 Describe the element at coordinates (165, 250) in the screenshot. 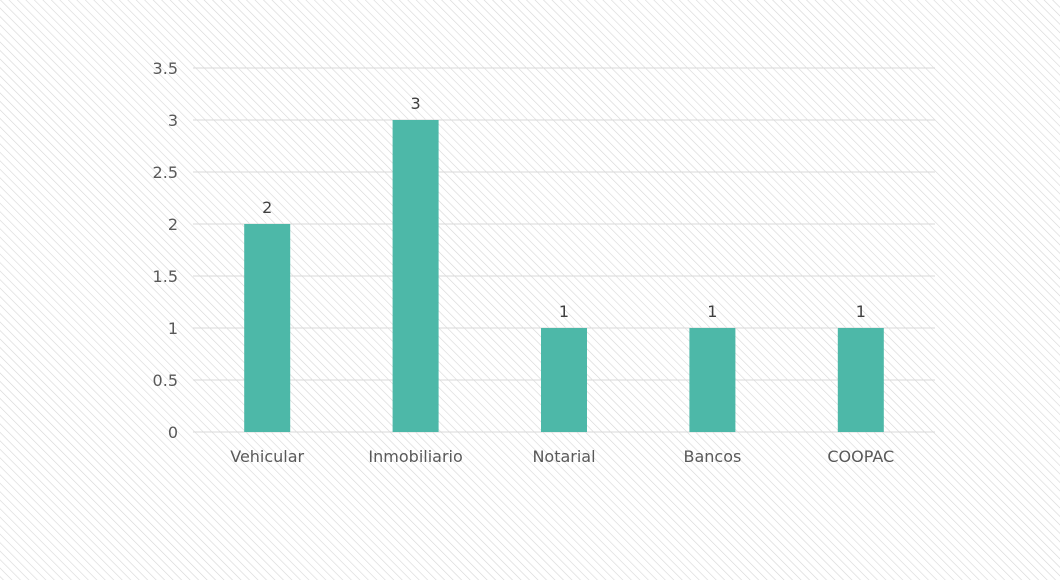

I see `y-axis-tick-labels: 0 0.5 1 1.5 2 2.5 3 3.5` at that location.